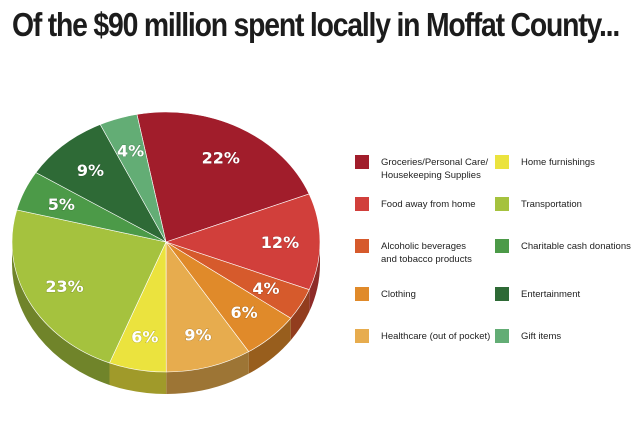 The image size is (640, 426). I want to click on legend-item: Transportation, so click(538, 204).